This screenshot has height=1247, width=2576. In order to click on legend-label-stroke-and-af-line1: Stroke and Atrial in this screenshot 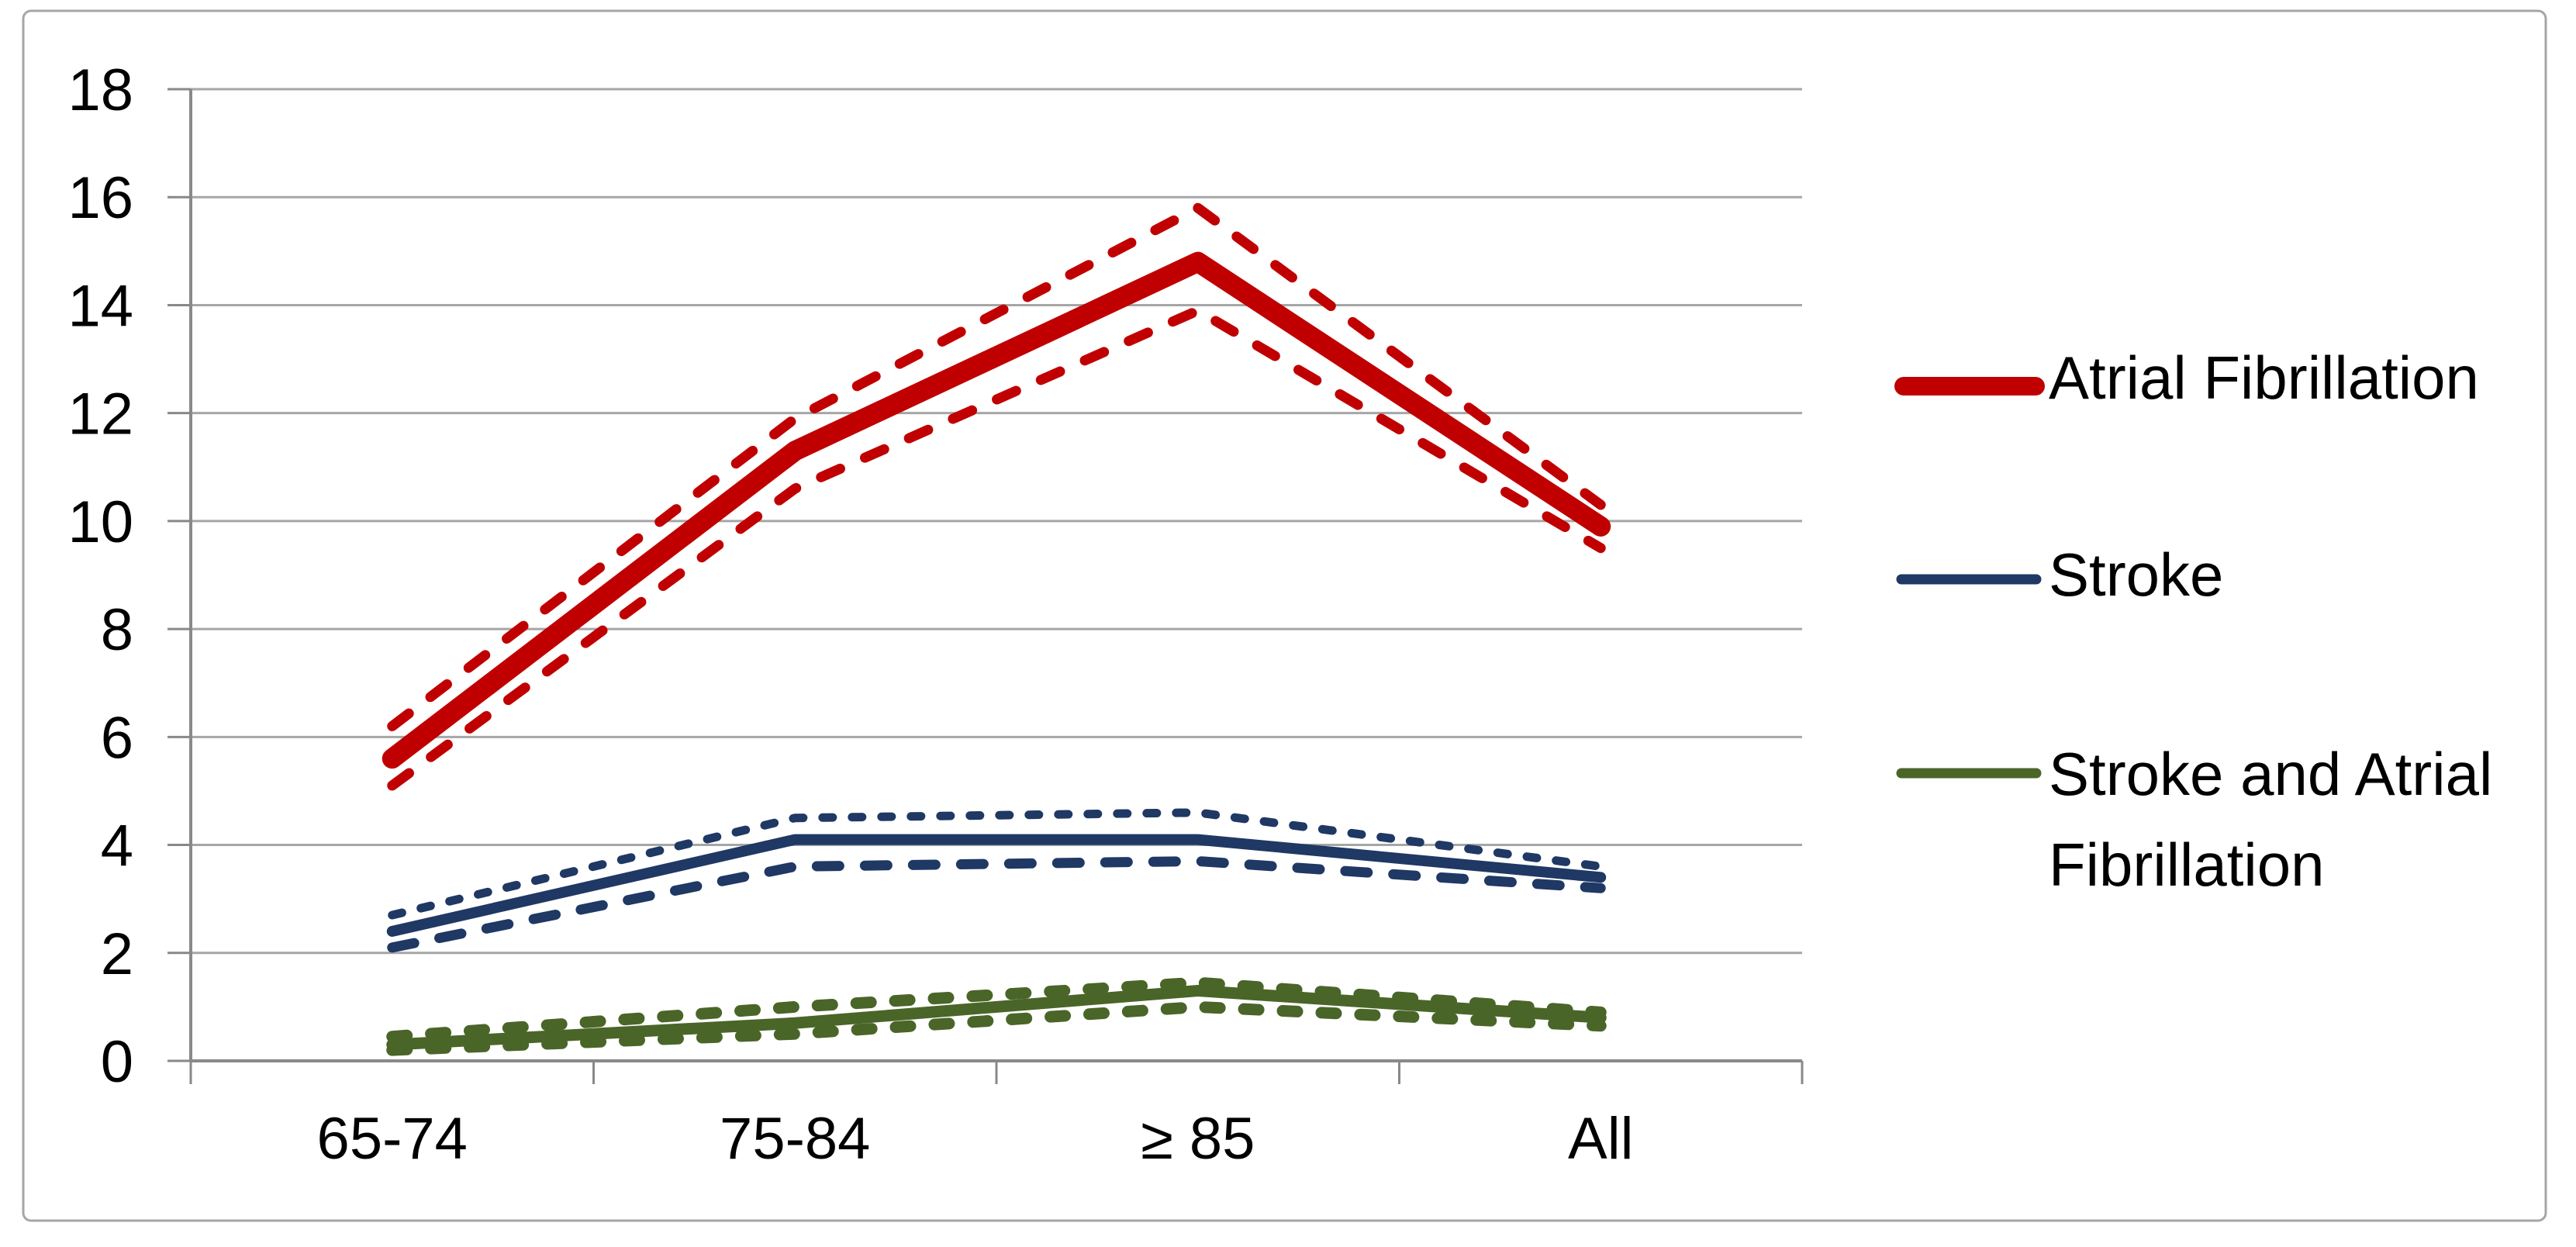, I will do `click(2270, 774)`.